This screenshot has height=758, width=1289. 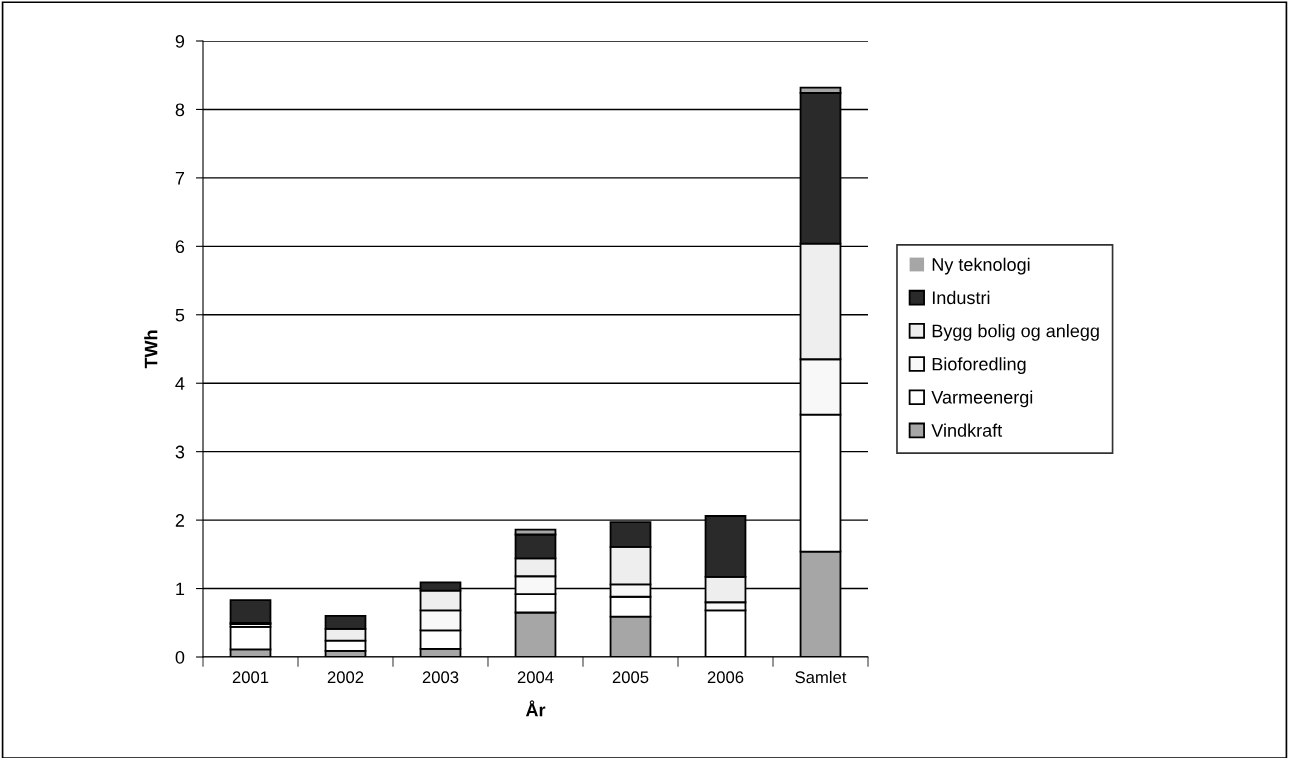 I want to click on y-tick-label: 4, so click(x=180, y=383).